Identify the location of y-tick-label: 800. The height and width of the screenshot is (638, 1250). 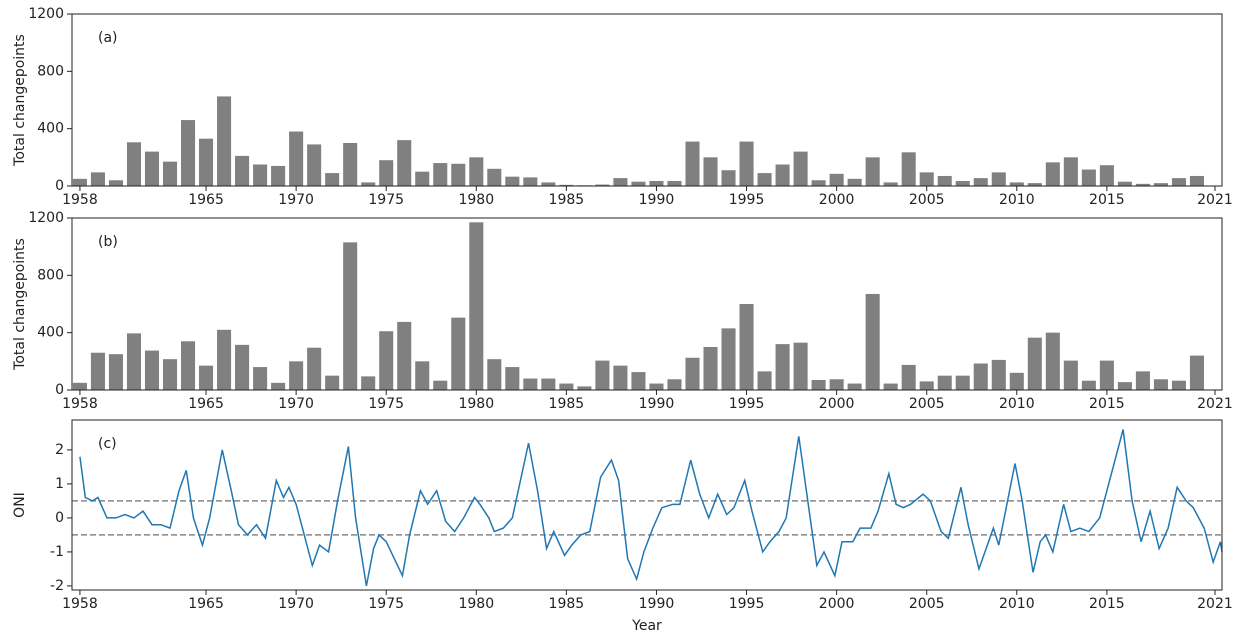
(50, 275).